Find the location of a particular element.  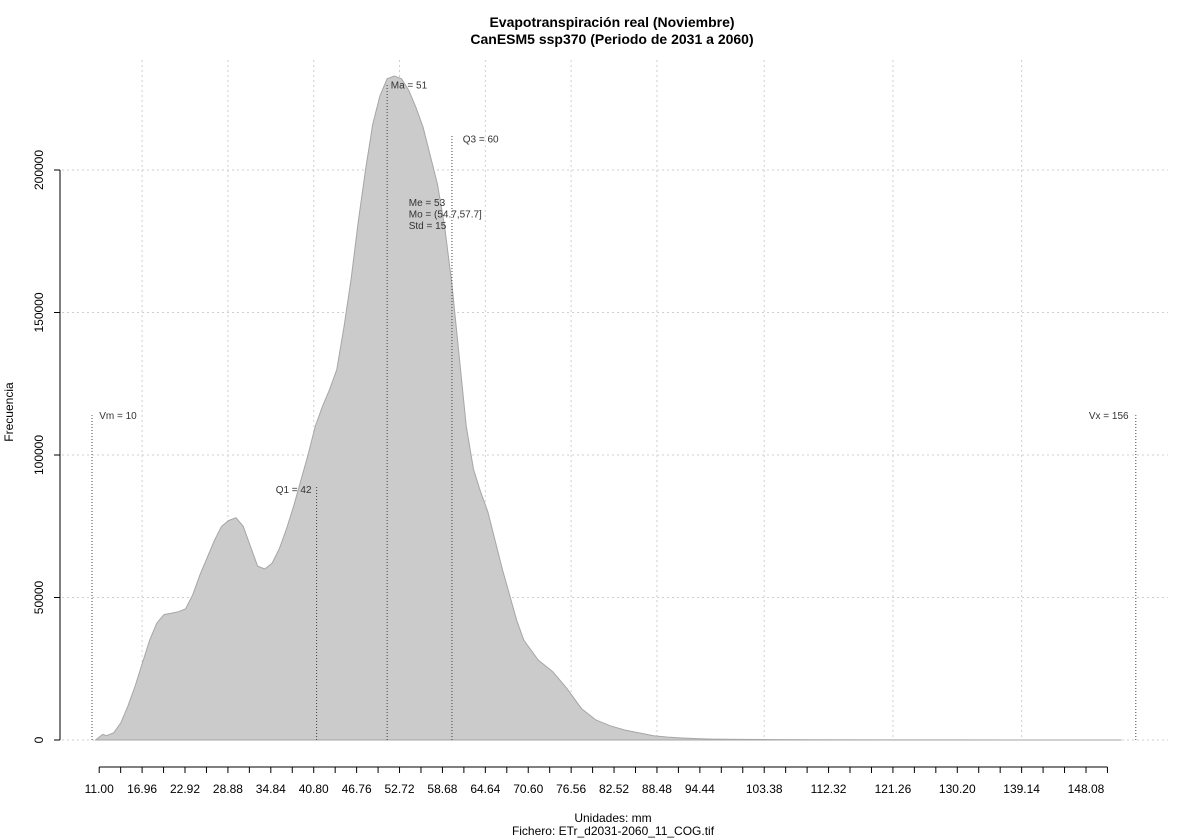

marker-label: Vx = 156 is located at coordinates (1109, 416).